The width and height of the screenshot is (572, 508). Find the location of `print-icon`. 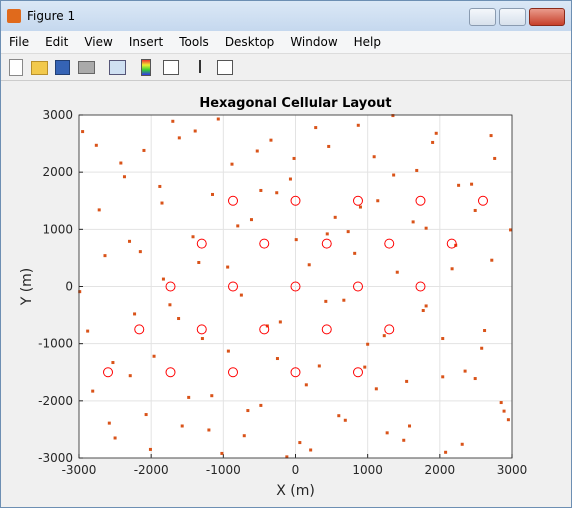

print-icon is located at coordinates (86, 67).